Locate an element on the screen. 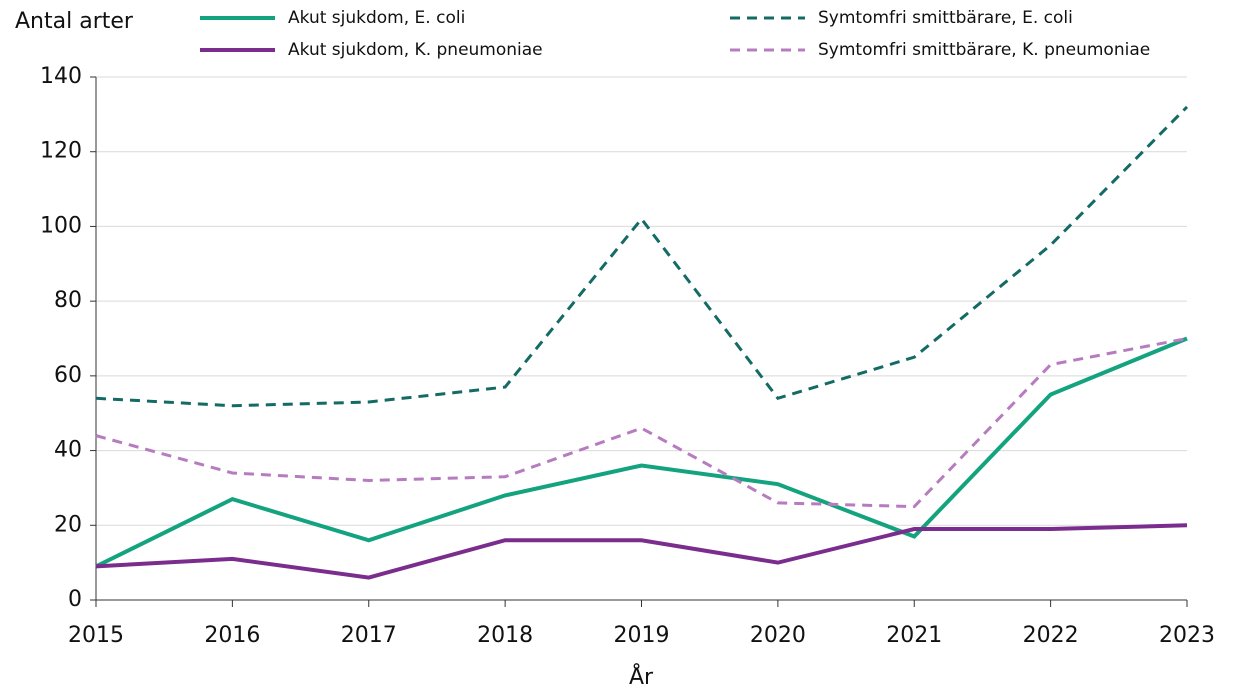 The height and width of the screenshot is (690, 1253). legend-label: Akut sjukdom, E. coli is located at coordinates (376, 18).